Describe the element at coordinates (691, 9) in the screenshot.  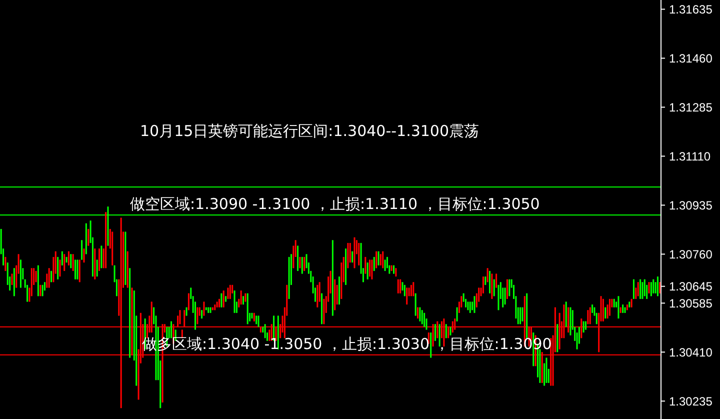
I see `y-tick-label: 1.31635` at that location.